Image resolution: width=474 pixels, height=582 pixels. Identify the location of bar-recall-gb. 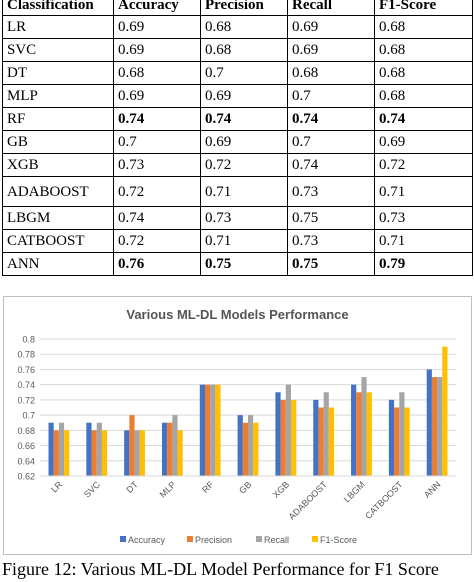
(251, 445).